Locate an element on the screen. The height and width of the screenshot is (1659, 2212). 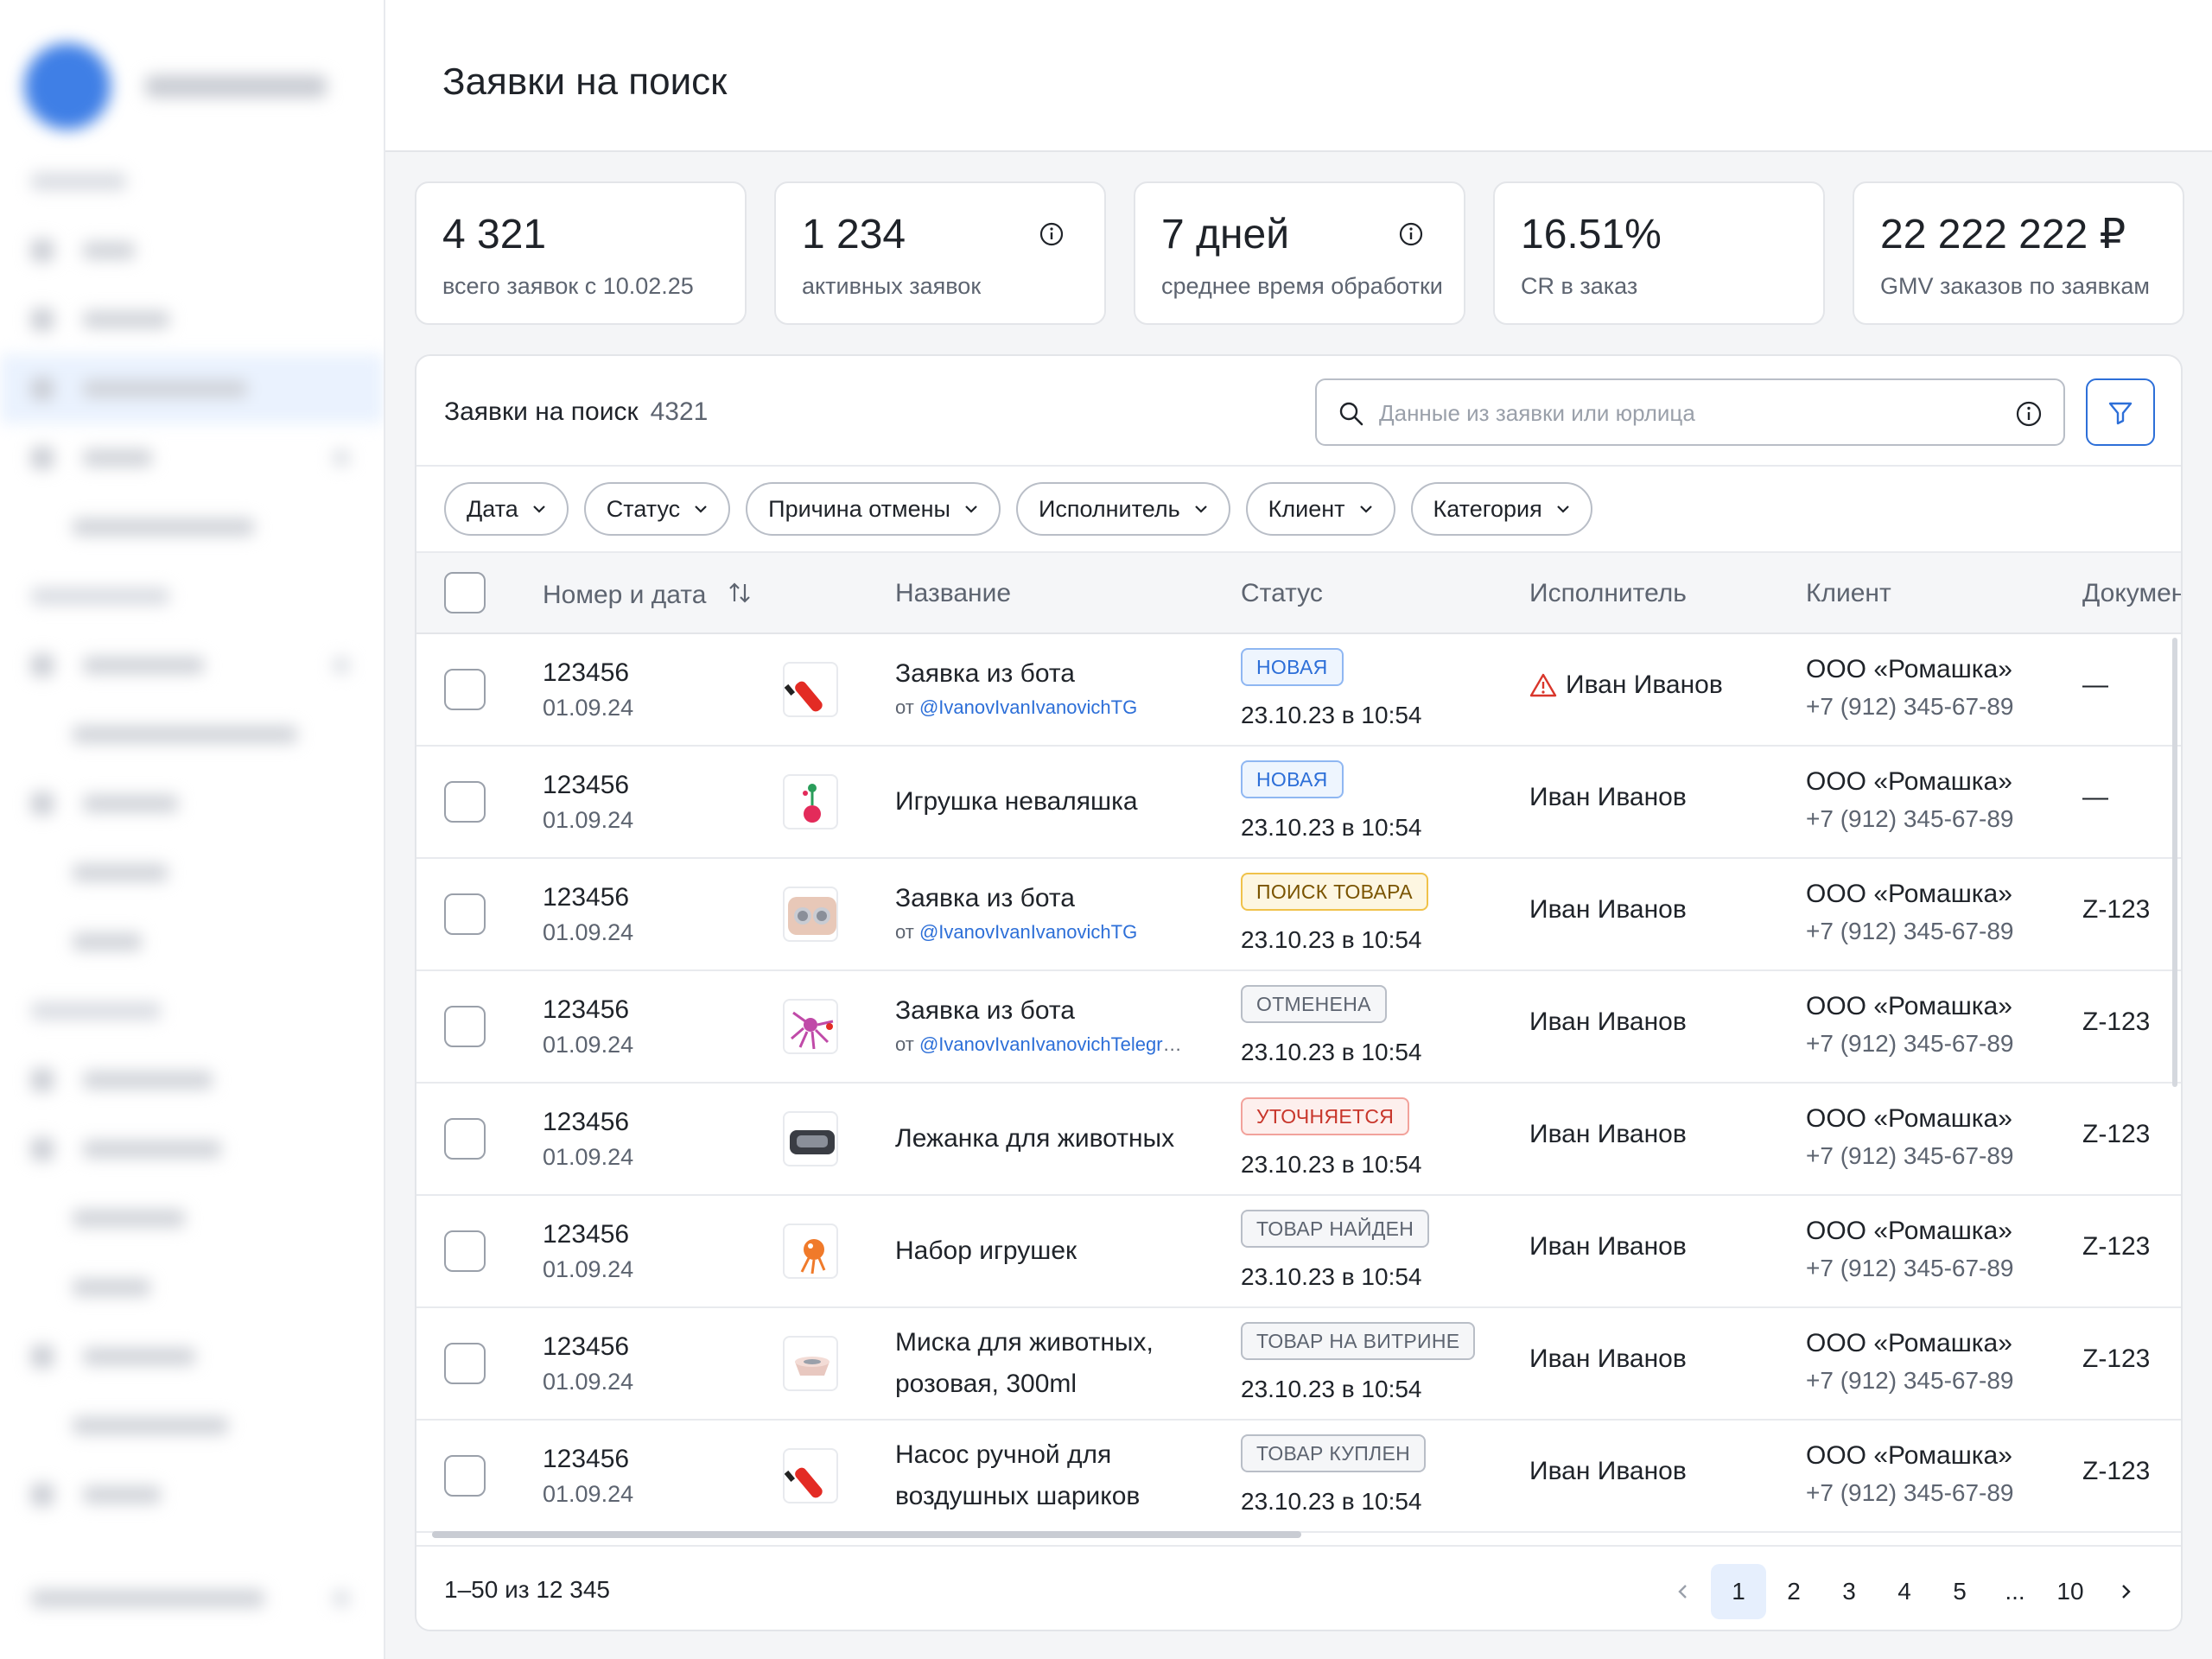
pagination-range: 1–50 из 12 345 is located at coordinates (527, 1589).